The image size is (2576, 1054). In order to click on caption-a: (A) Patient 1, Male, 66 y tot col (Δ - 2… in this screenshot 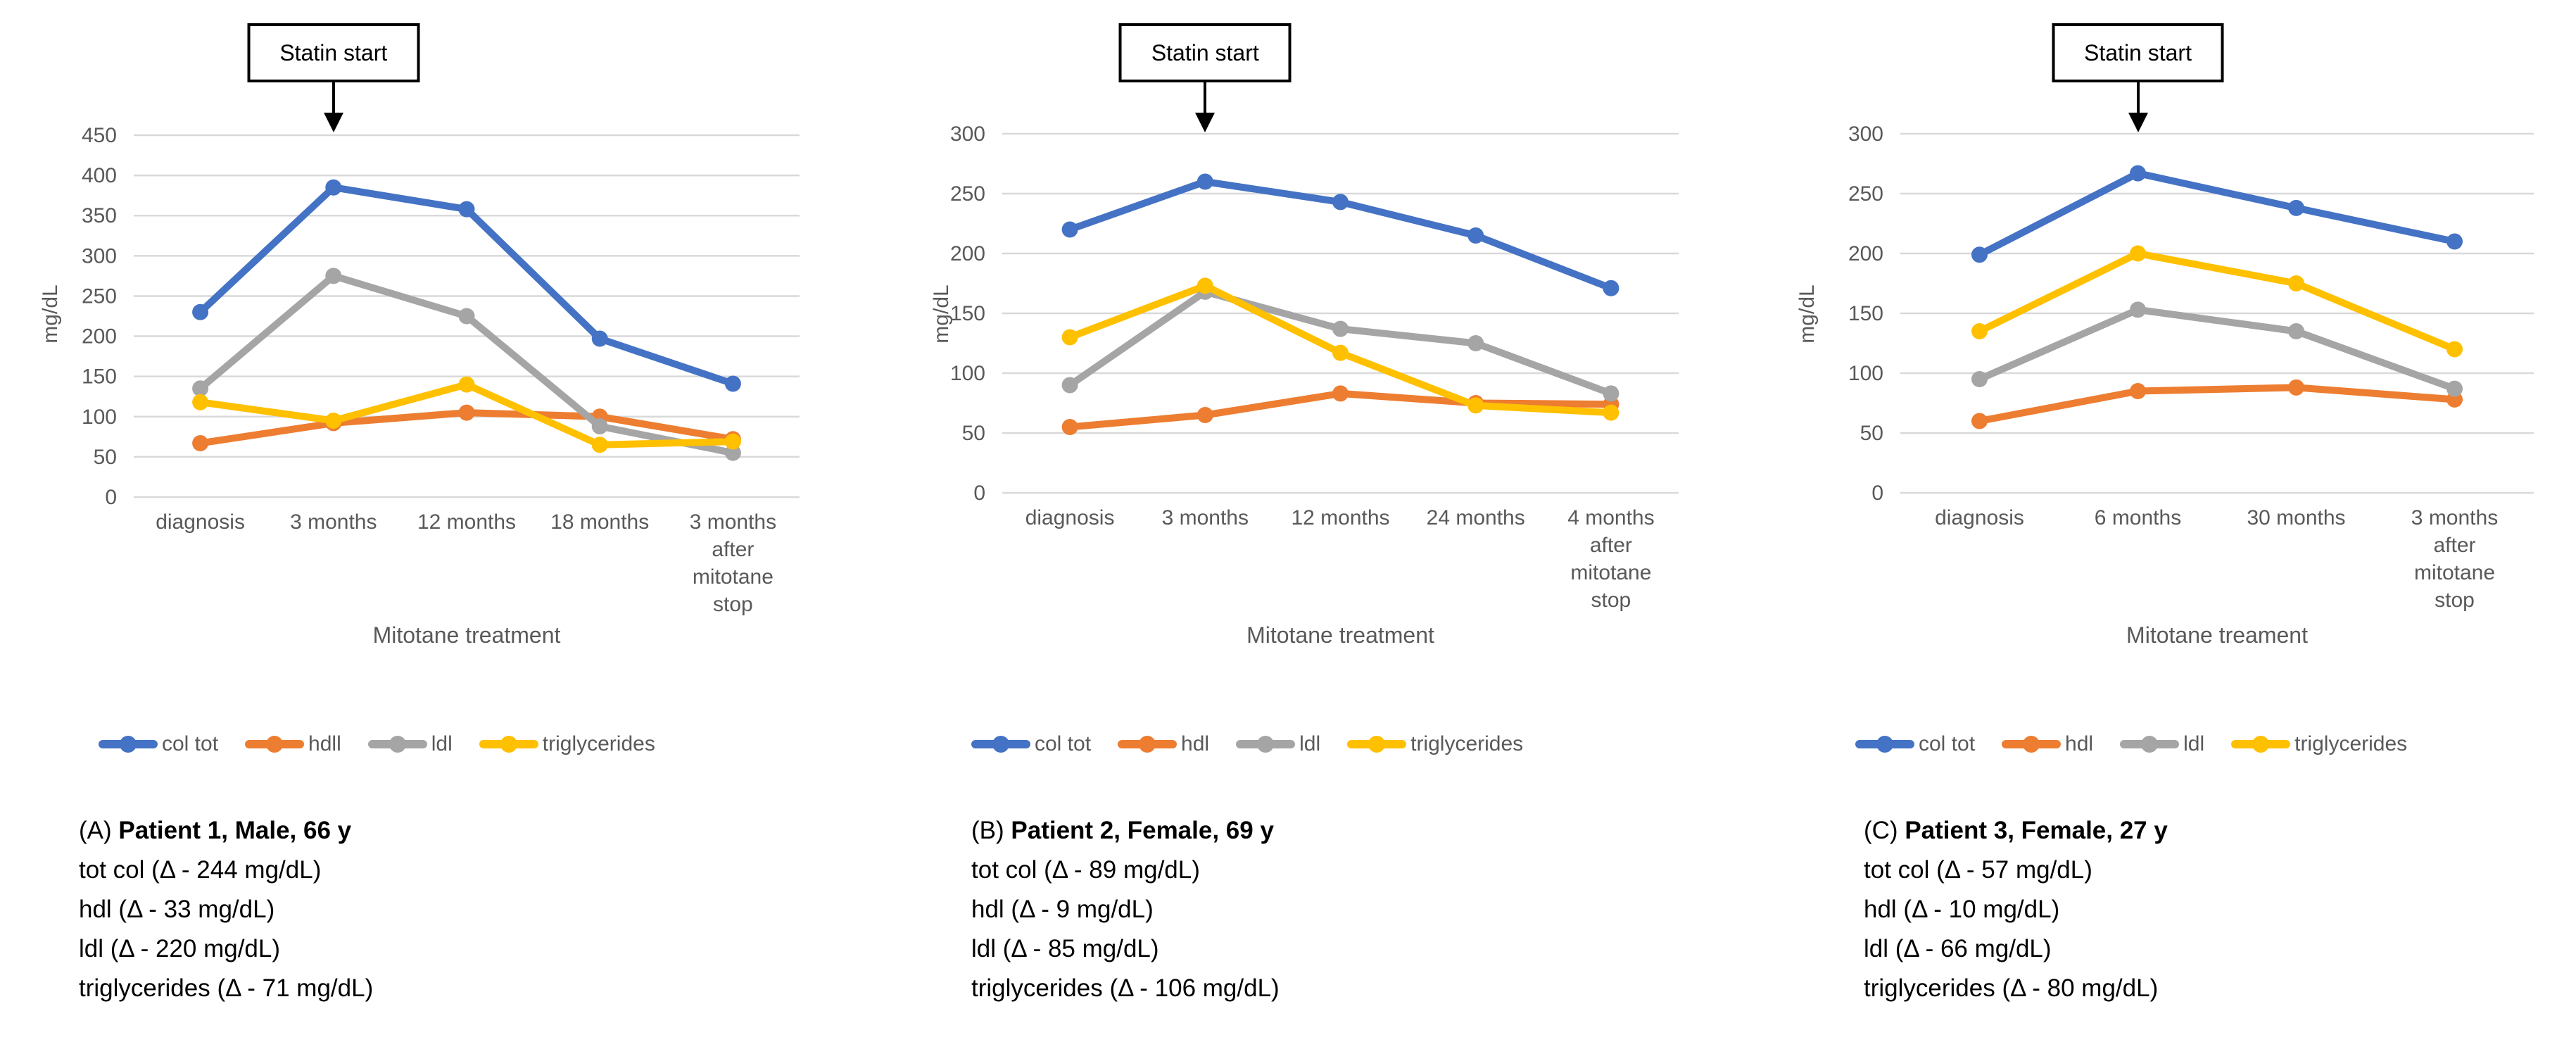, I will do `click(226, 909)`.